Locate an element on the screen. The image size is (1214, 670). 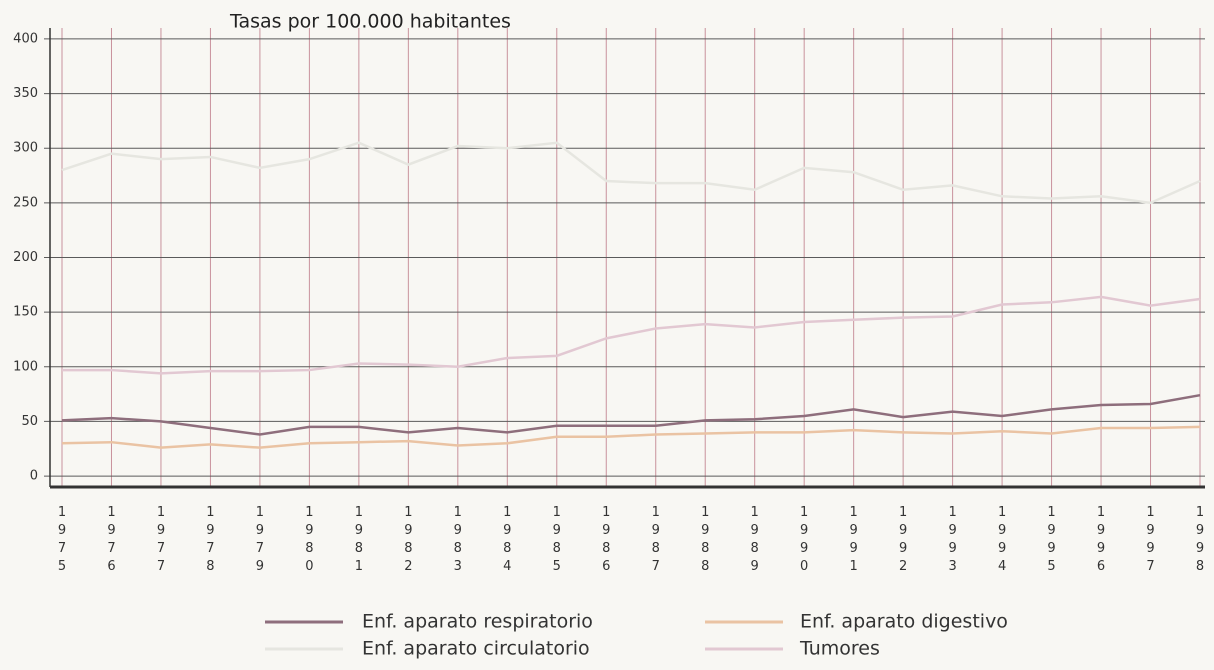
chart-title: Tasas por 100.000 habitantes is located at coordinates (370, 22).